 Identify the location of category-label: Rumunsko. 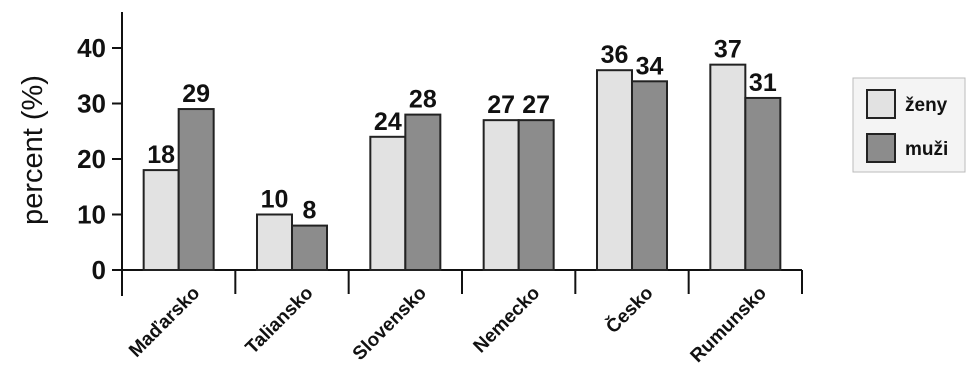
(729, 325).